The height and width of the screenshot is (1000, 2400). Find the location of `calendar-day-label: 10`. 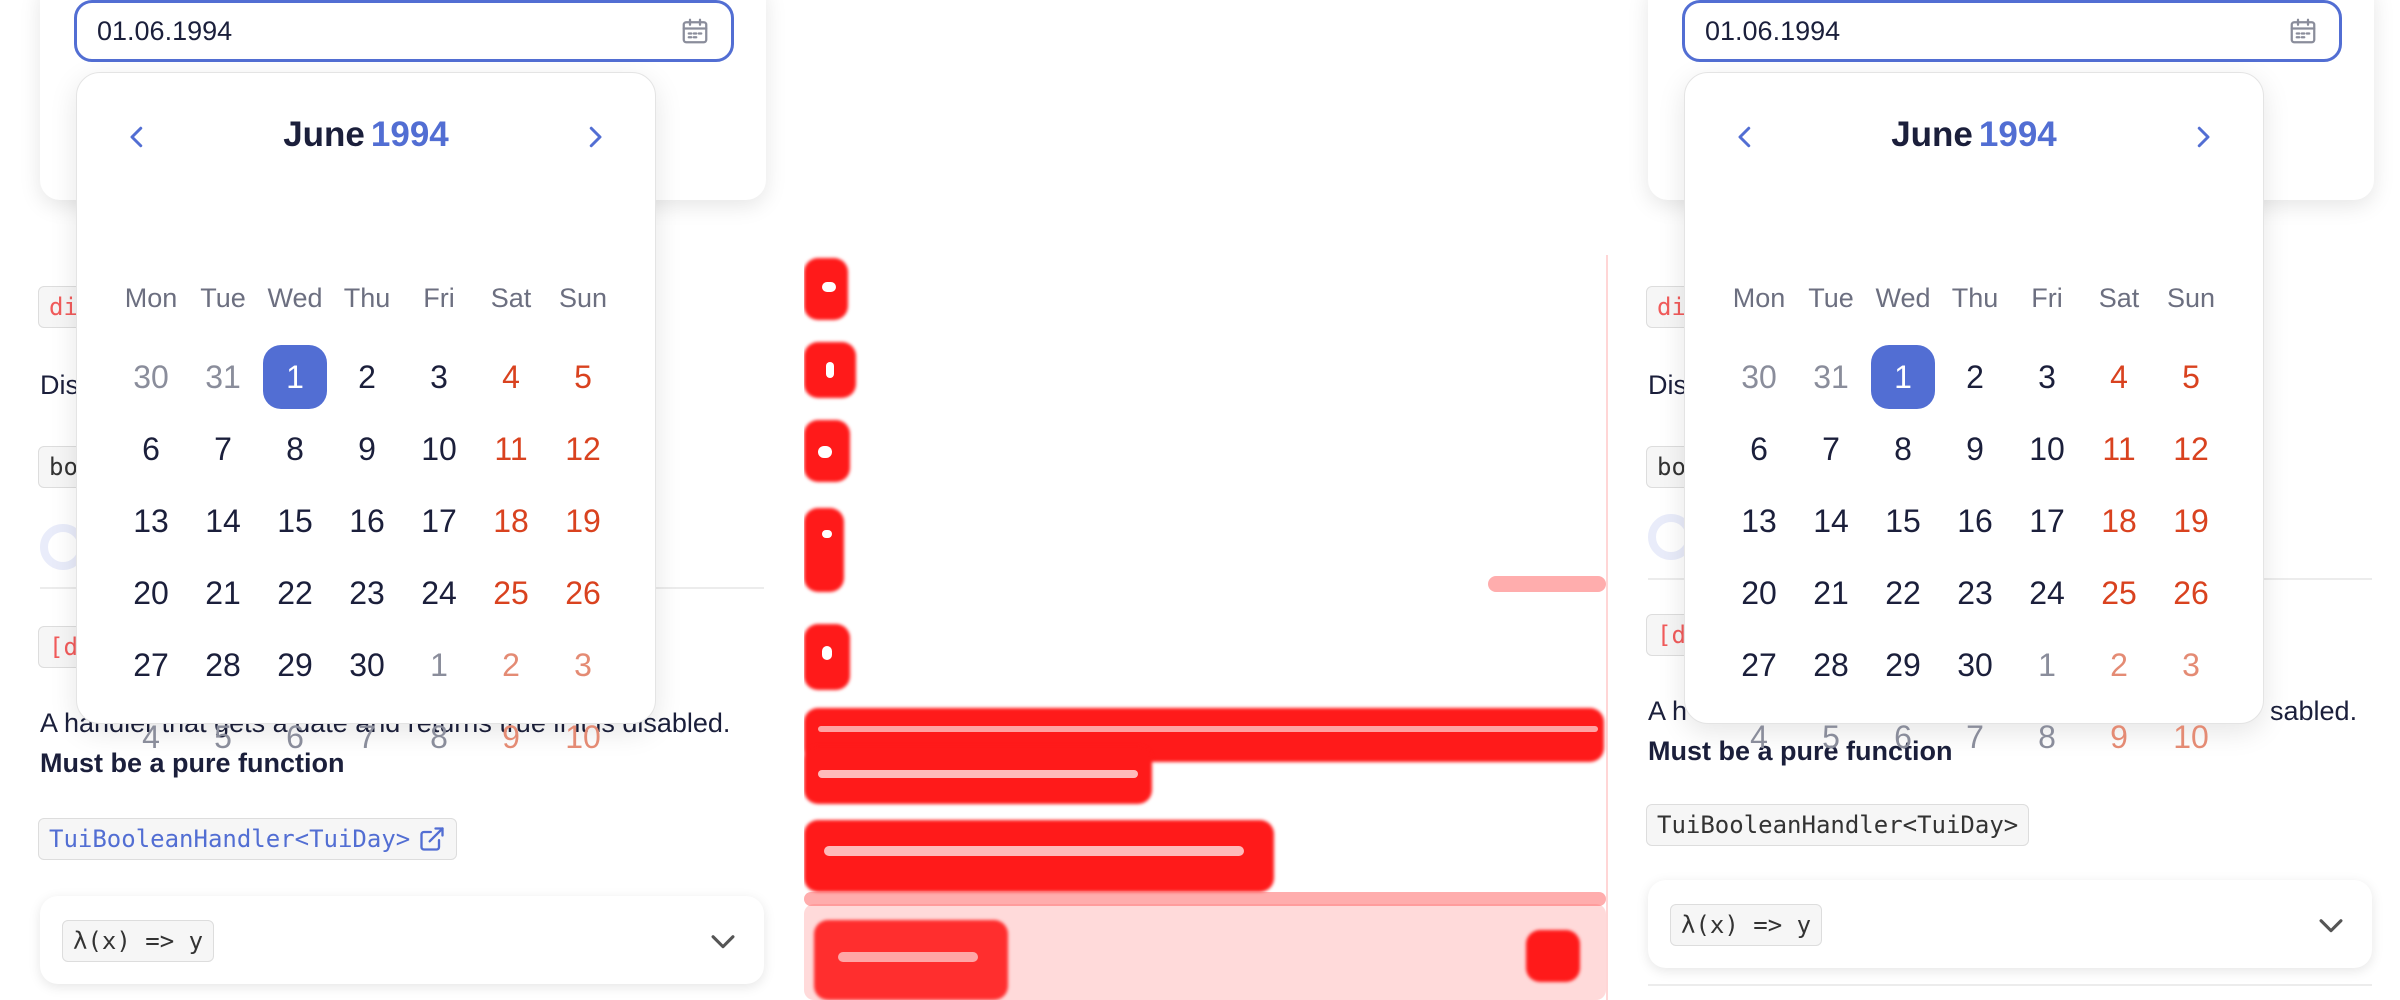

calendar-day-label: 10 is located at coordinates (439, 448).